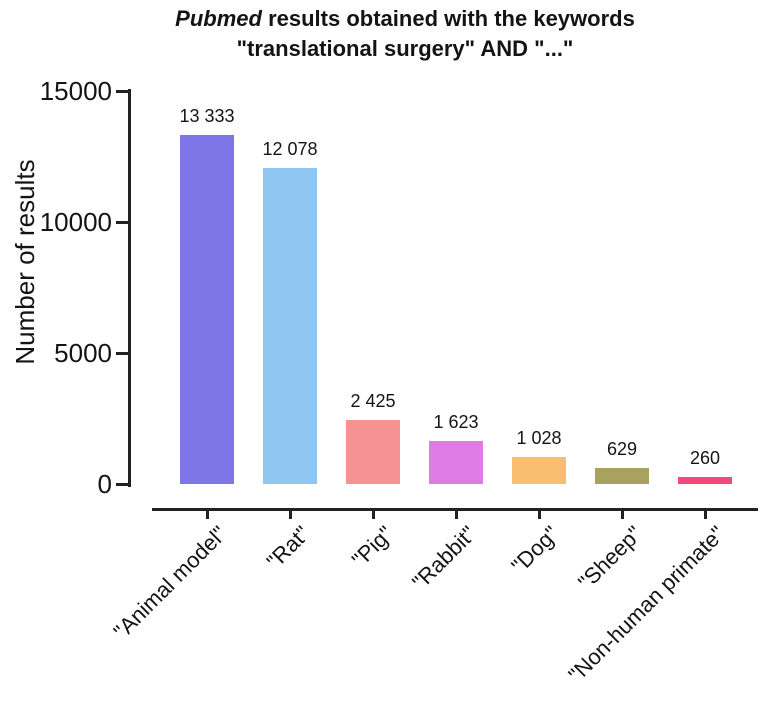  What do you see at coordinates (448, 18) in the screenshot?
I see `title-line1-rest: results obtained with the keywords` at bounding box center [448, 18].